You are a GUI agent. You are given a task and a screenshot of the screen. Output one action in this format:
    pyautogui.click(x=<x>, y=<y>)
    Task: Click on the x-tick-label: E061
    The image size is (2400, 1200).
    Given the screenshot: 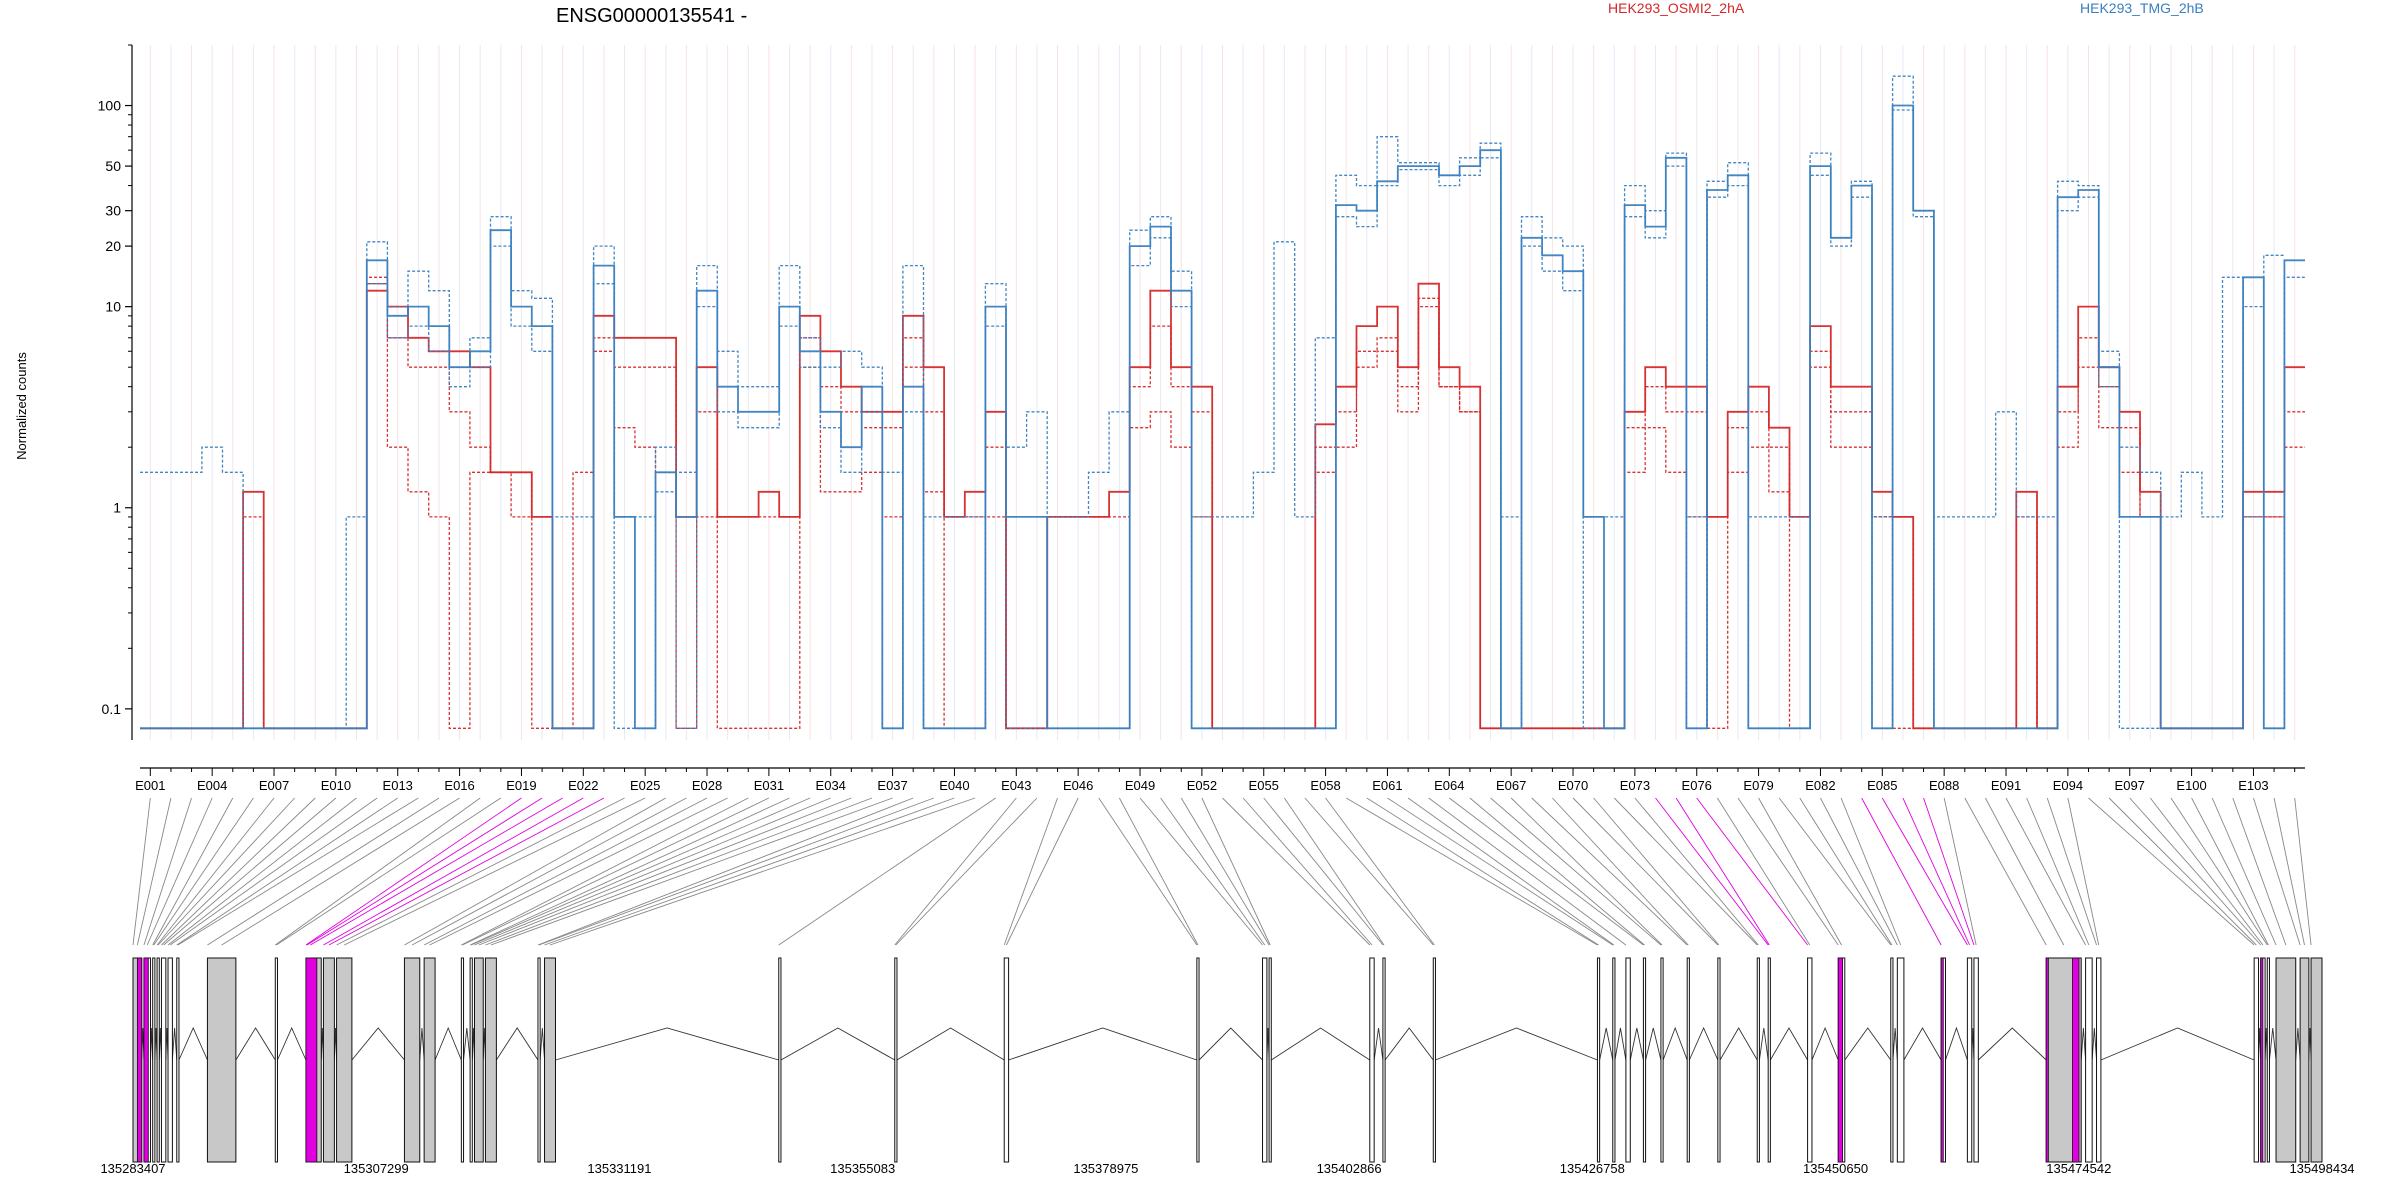 What is the action you would take?
    pyautogui.click(x=1387, y=785)
    